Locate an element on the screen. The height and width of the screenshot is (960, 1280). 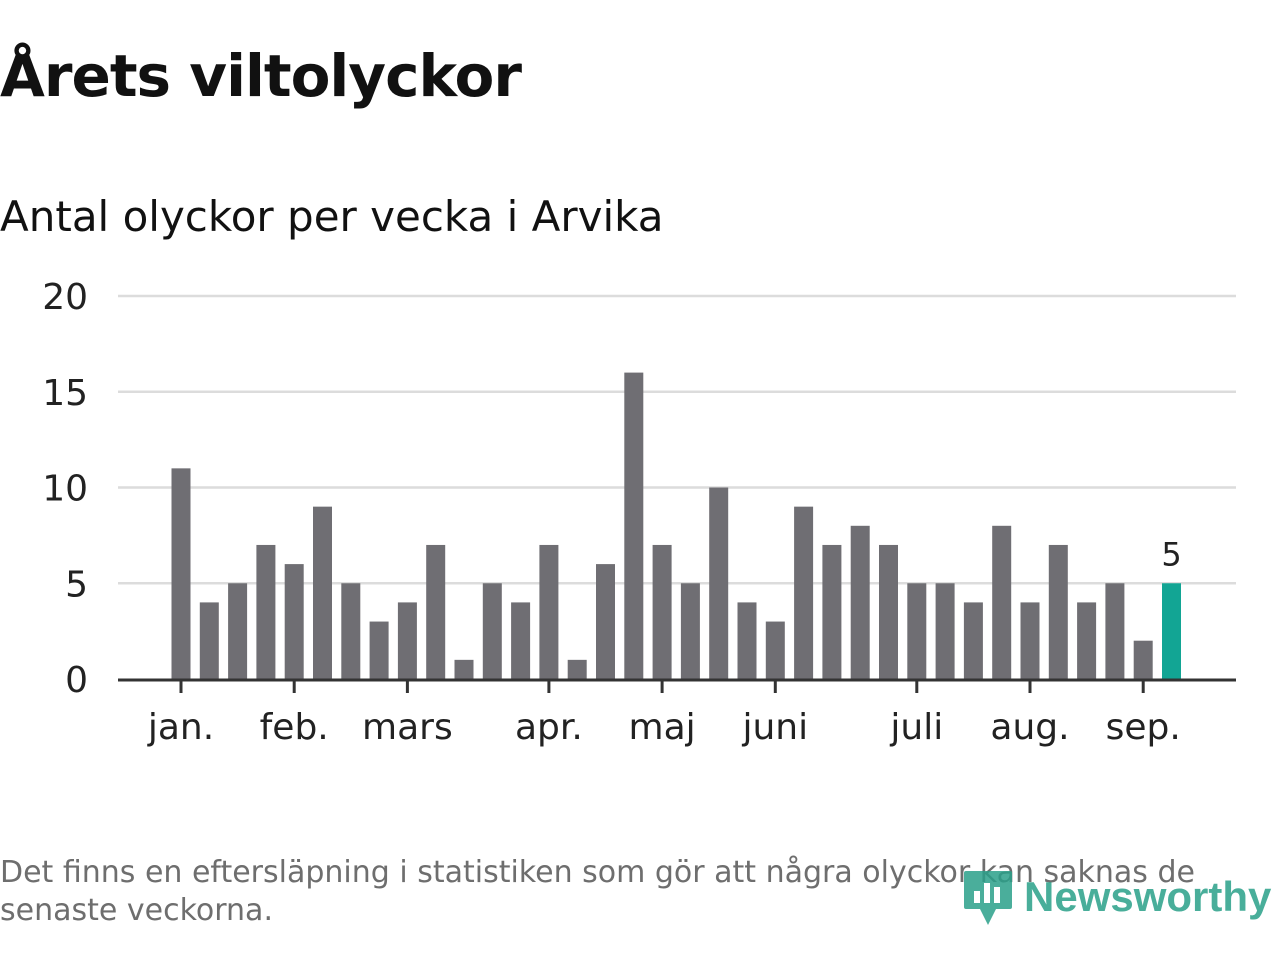
y-tick-label: 15 is located at coordinates (65, 393).